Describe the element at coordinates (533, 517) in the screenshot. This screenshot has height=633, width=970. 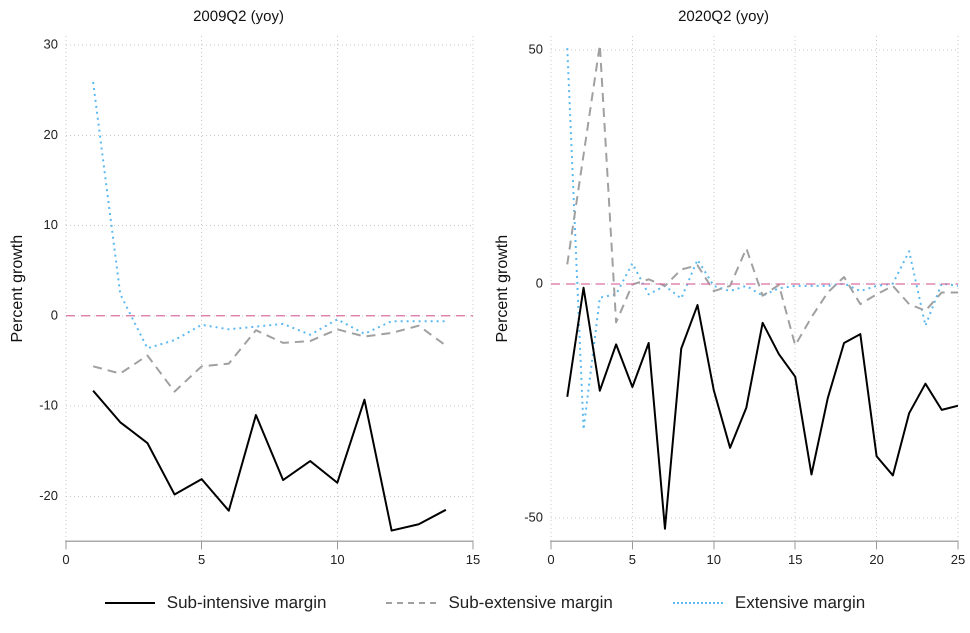
I see `y-tick-label: -50` at that location.